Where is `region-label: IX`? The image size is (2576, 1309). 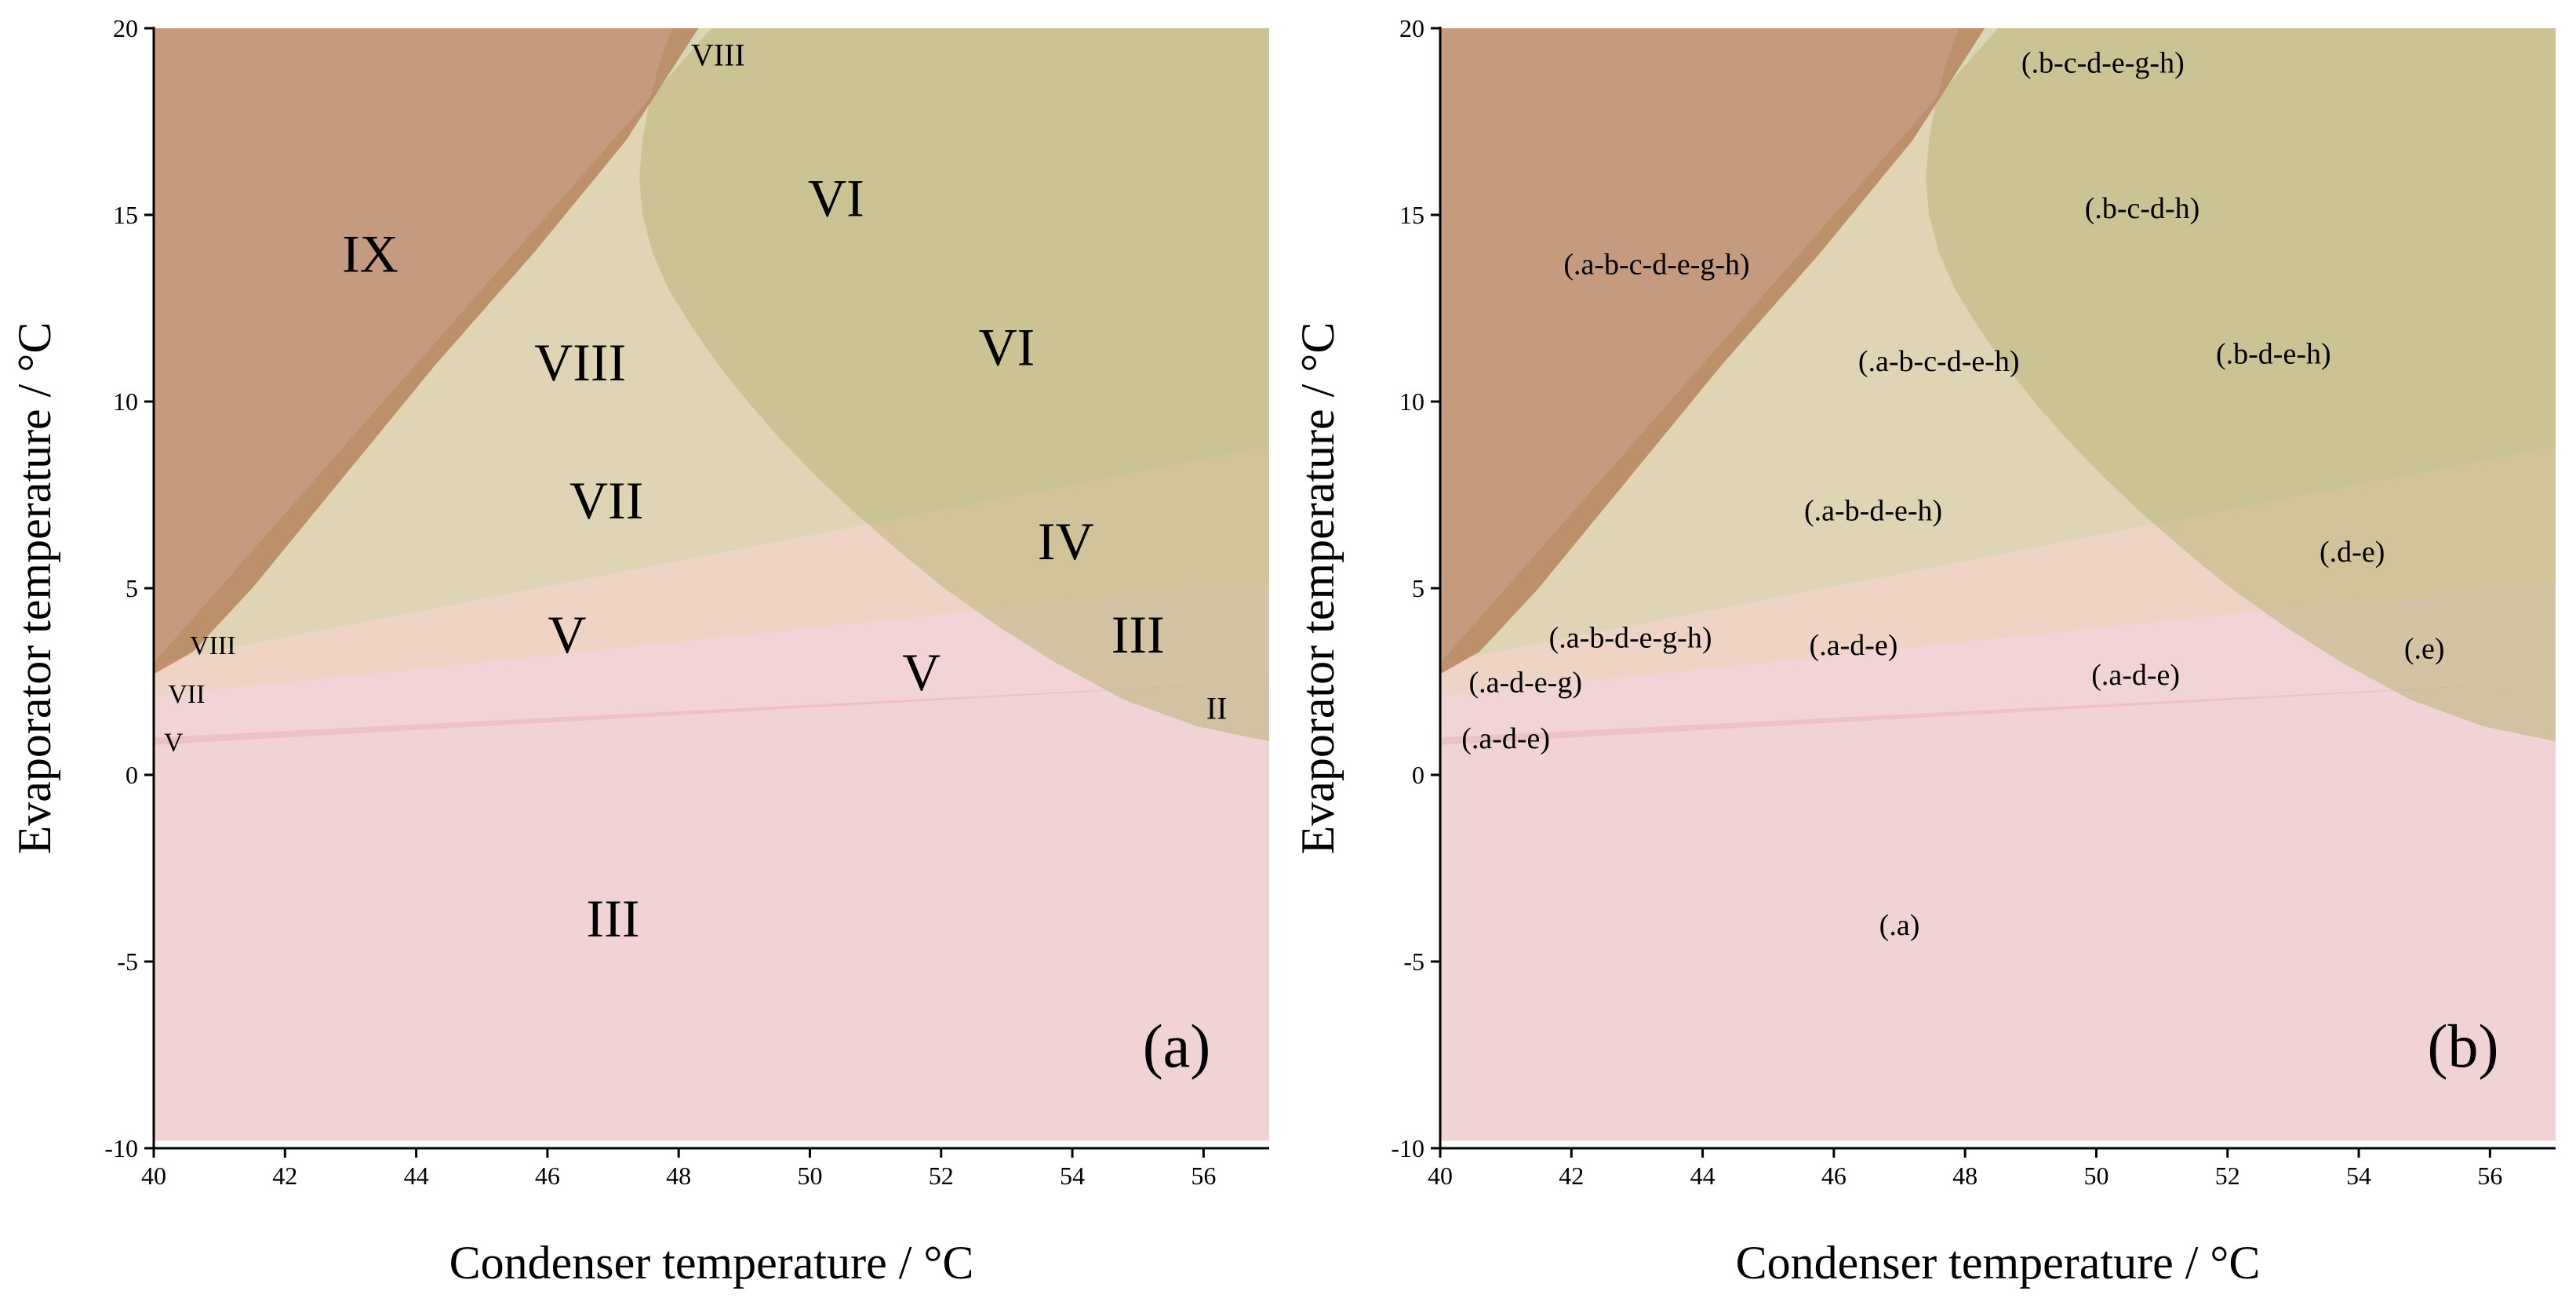
region-label: IX is located at coordinates (370, 254).